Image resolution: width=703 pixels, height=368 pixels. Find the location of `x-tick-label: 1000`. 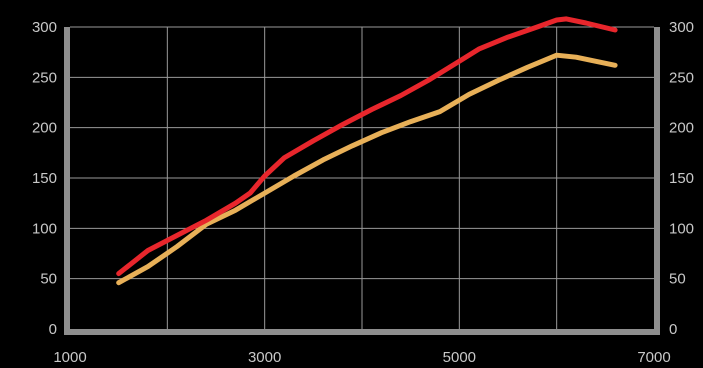

x-tick-label: 1000 is located at coordinates (69, 357).